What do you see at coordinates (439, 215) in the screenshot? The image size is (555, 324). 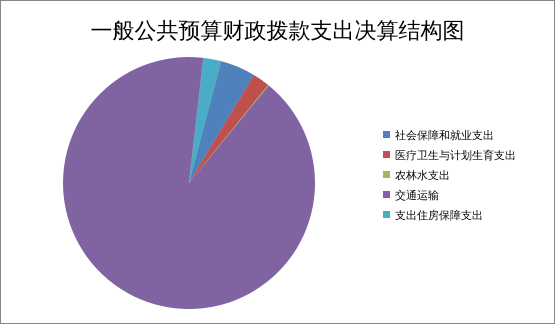 I see `legend-label: 支出住房保障支出` at bounding box center [439, 215].